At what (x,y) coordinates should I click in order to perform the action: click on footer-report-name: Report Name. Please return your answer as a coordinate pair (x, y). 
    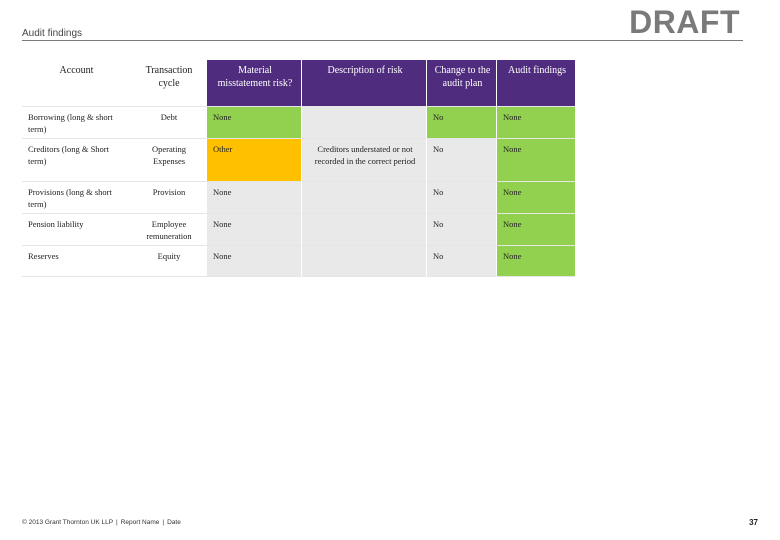
    Looking at the image, I should click on (140, 522).